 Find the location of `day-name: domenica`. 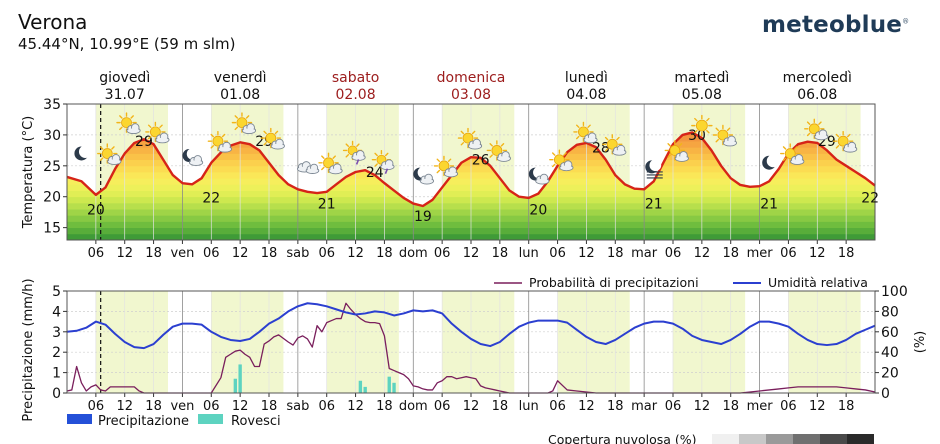

day-name: domenica is located at coordinates (471, 78).